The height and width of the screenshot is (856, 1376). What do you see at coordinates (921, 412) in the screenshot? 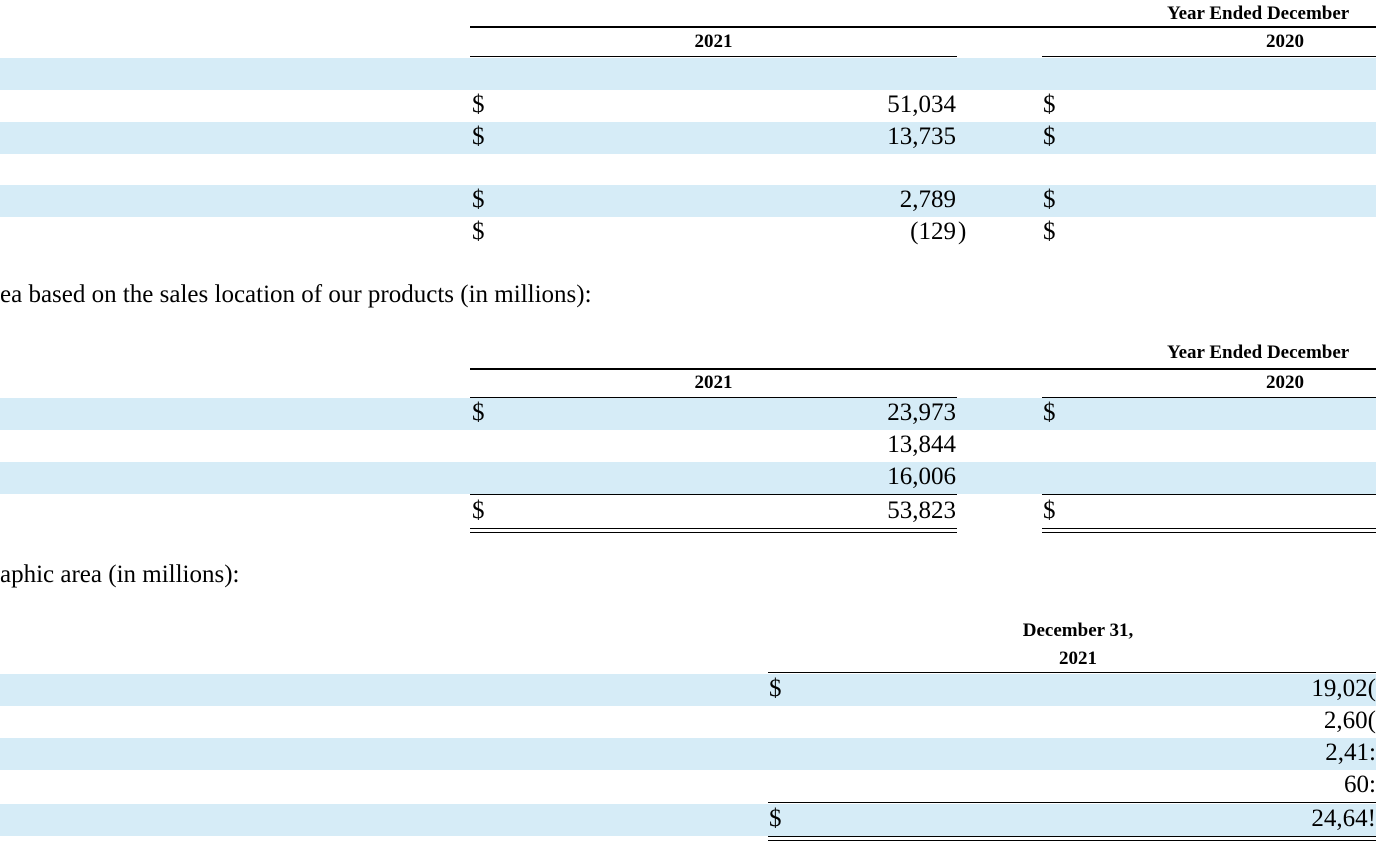
I see `value-2021: 23,973` at bounding box center [921, 412].